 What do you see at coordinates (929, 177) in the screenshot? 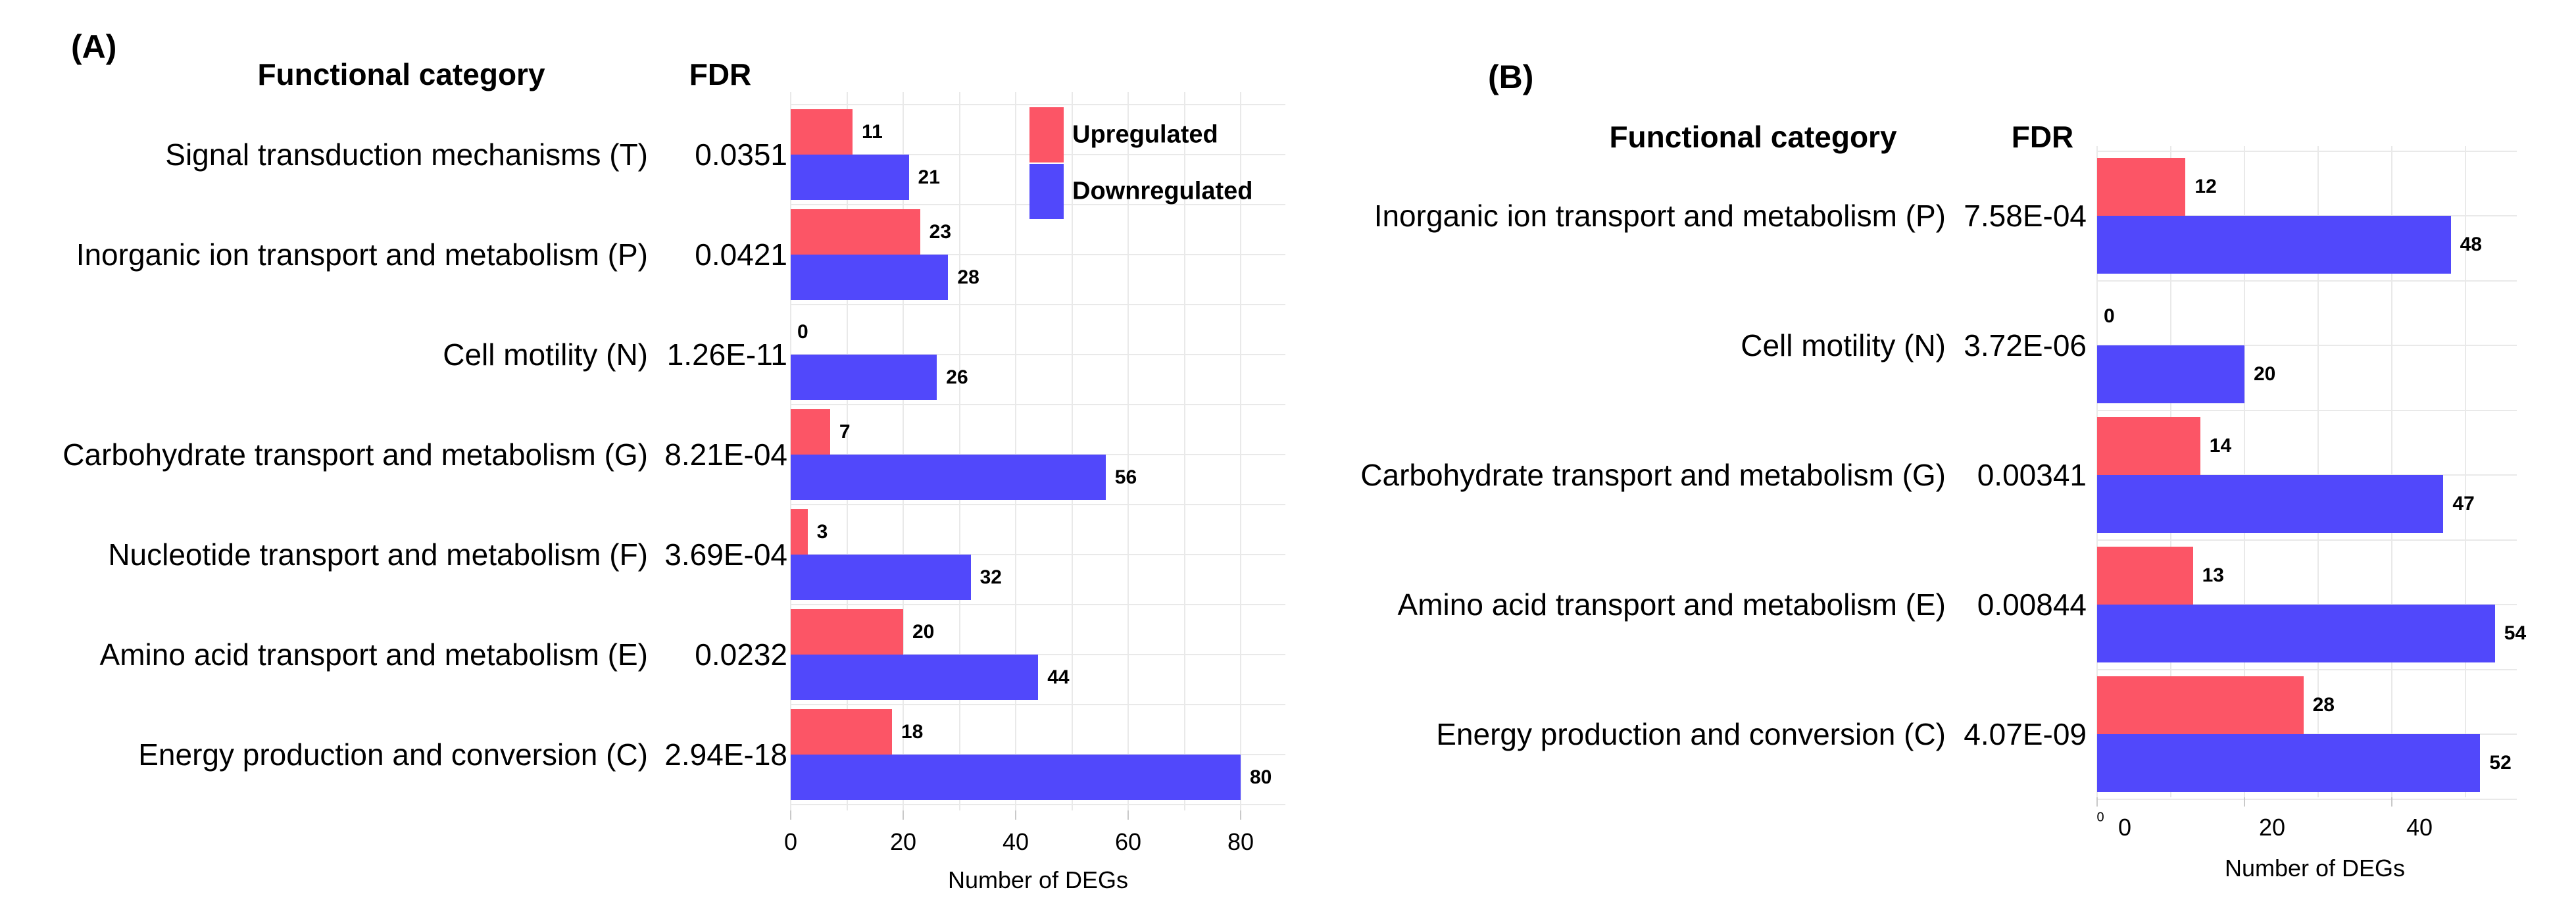
I see `bar-value-downregulated: 21` at bounding box center [929, 177].